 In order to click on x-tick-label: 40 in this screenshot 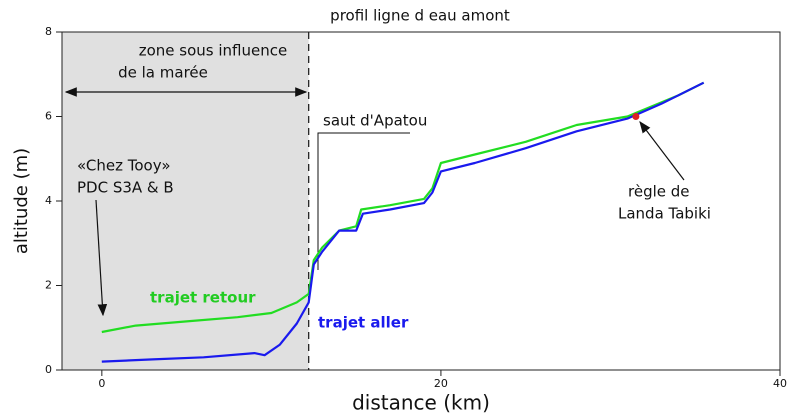, I will do `click(780, 383)`.